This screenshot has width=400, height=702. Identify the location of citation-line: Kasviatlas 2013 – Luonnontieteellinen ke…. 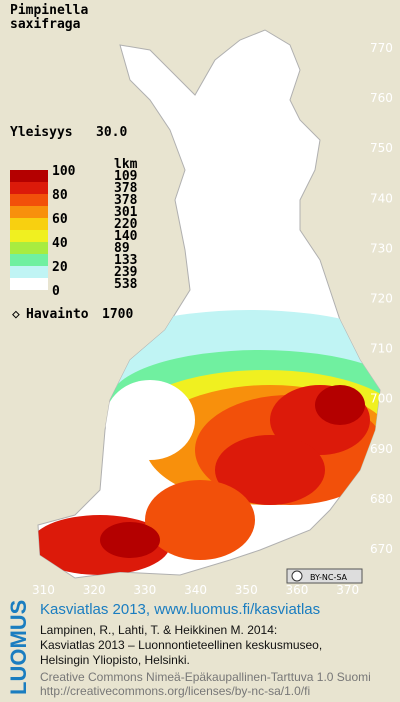
(181, 645).